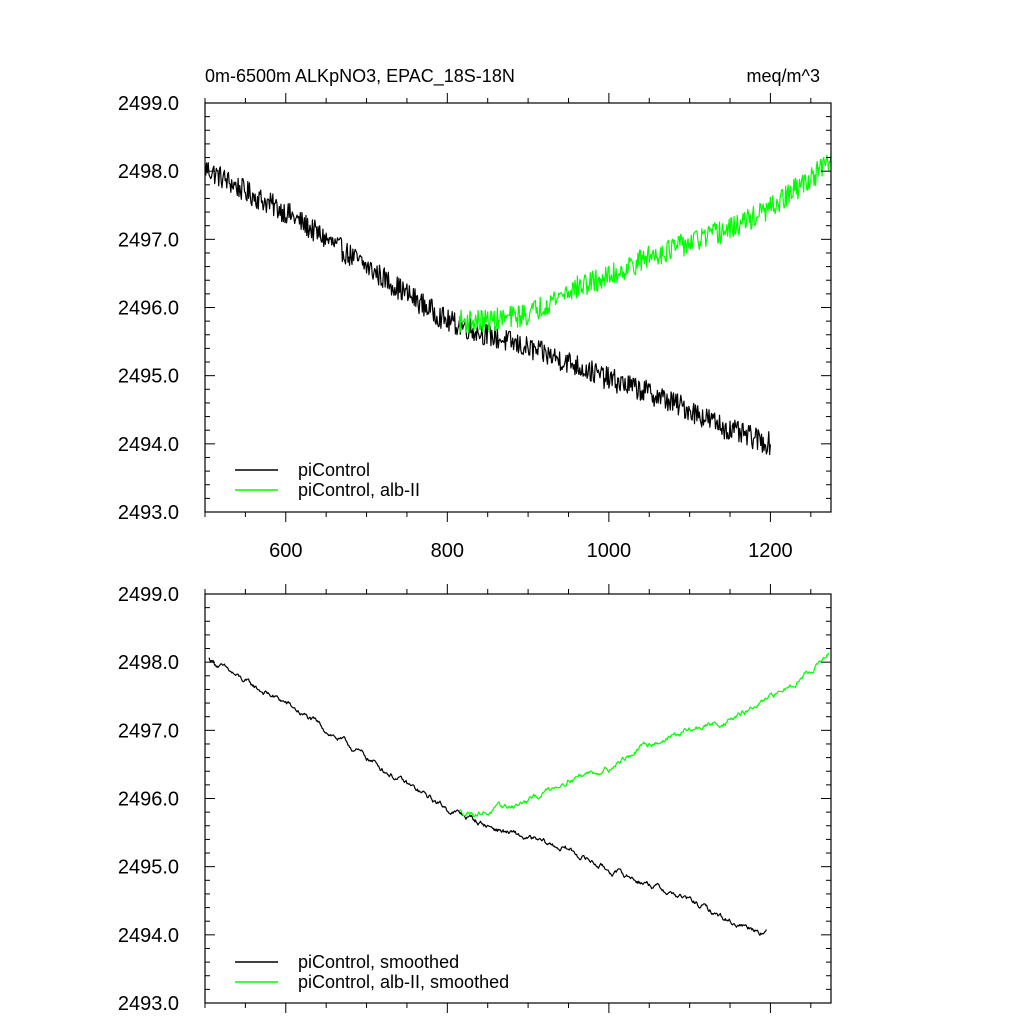  I want to click on plot-top-xlabels: 600 800 1000 1200, so click(531, 551).